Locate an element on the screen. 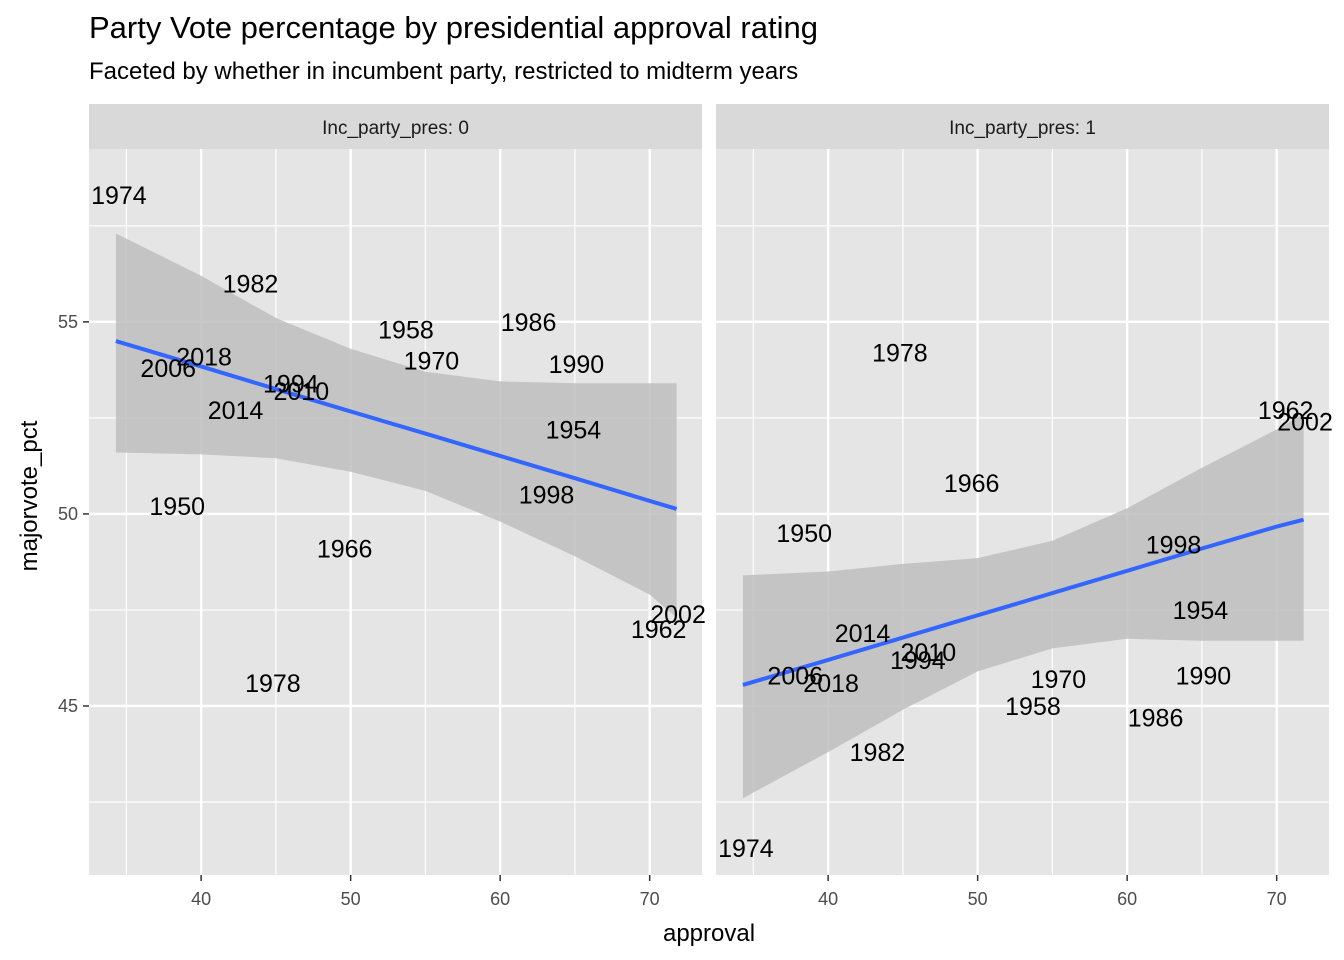 Image resolution: width=1344 pixels, height=960 pixels. facet-strip-label: Inc_party_pres: 1 is located at coordinates (1022, 128).